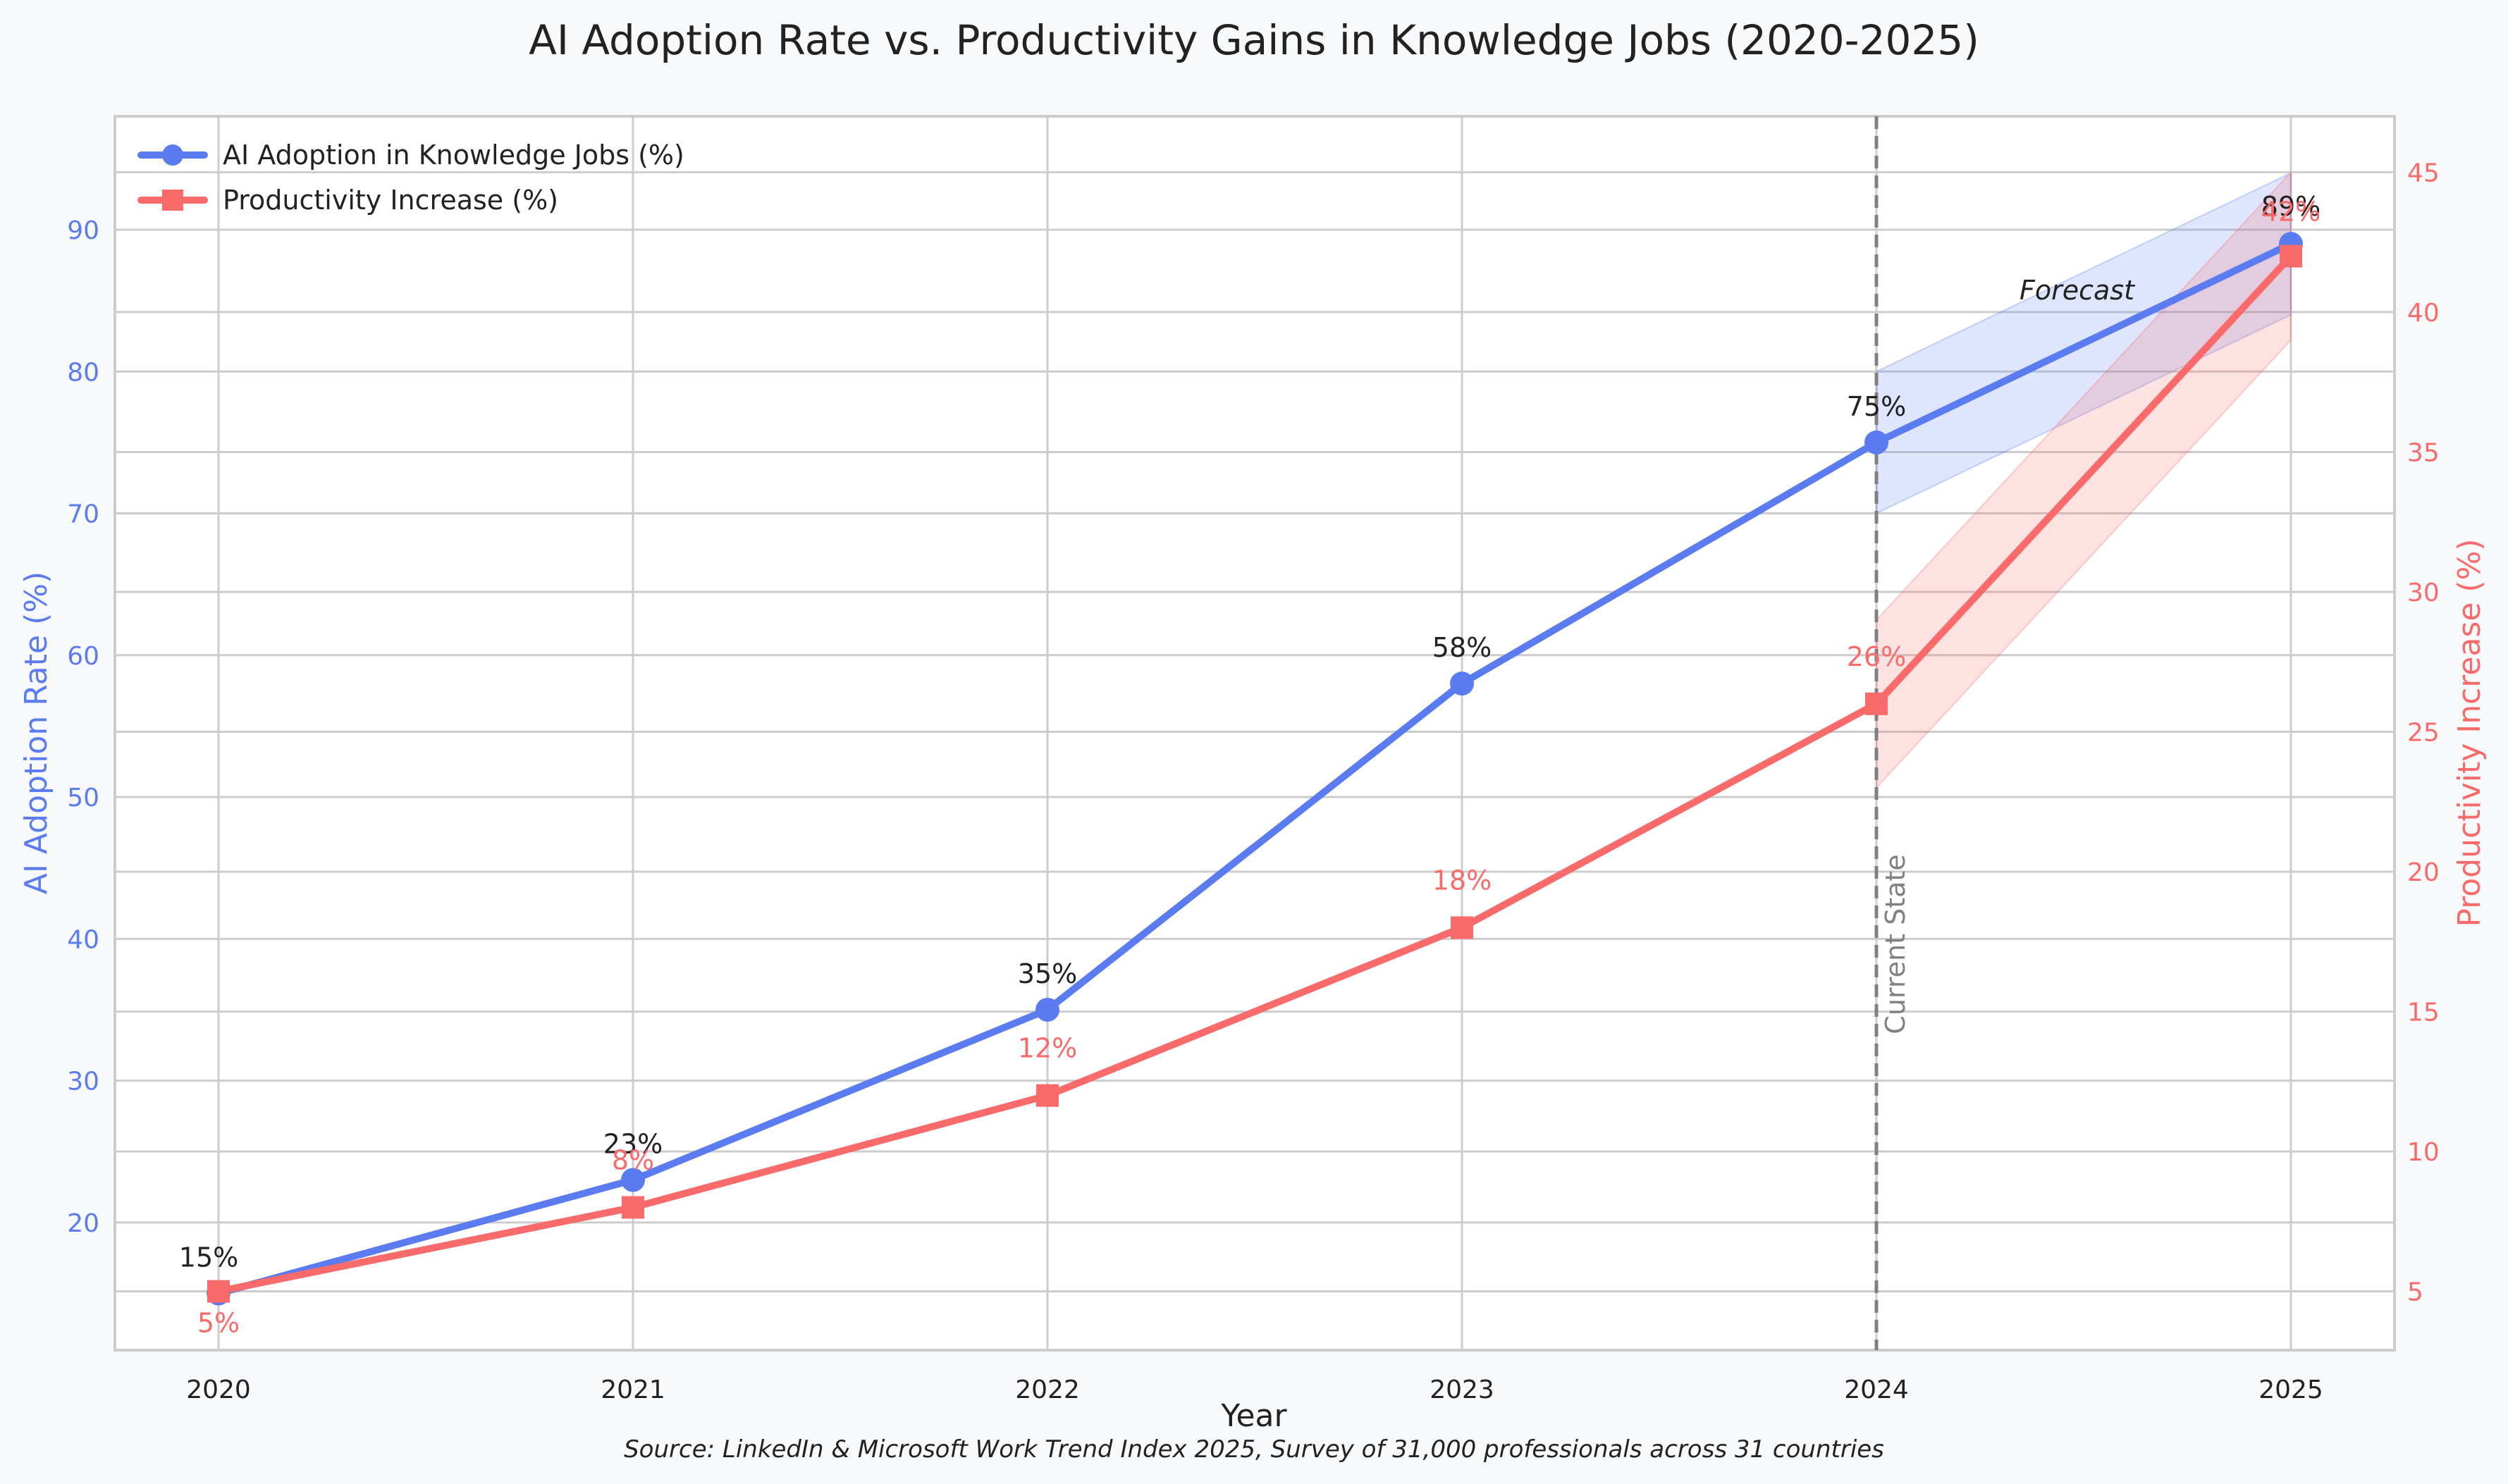 The width and height of the screenshot is (2508, 1484). Describe the element at coordinates (83, 656) in the screenshot. I see `y-left-tick-label: 60` at that location.